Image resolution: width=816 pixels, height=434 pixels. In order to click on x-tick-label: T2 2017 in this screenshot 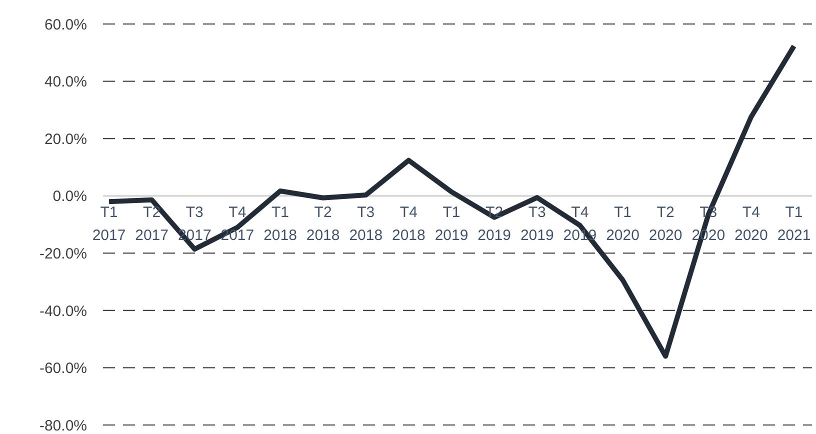, I will do `click(151, 224)`.